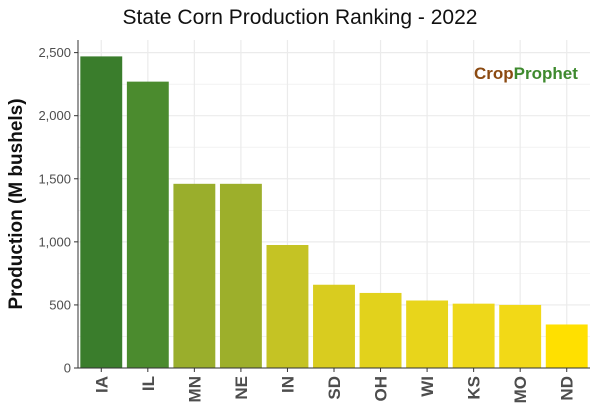 The width and height of the screenshot is (600, 420). I want to click on bar-oh, so click(380, 330).